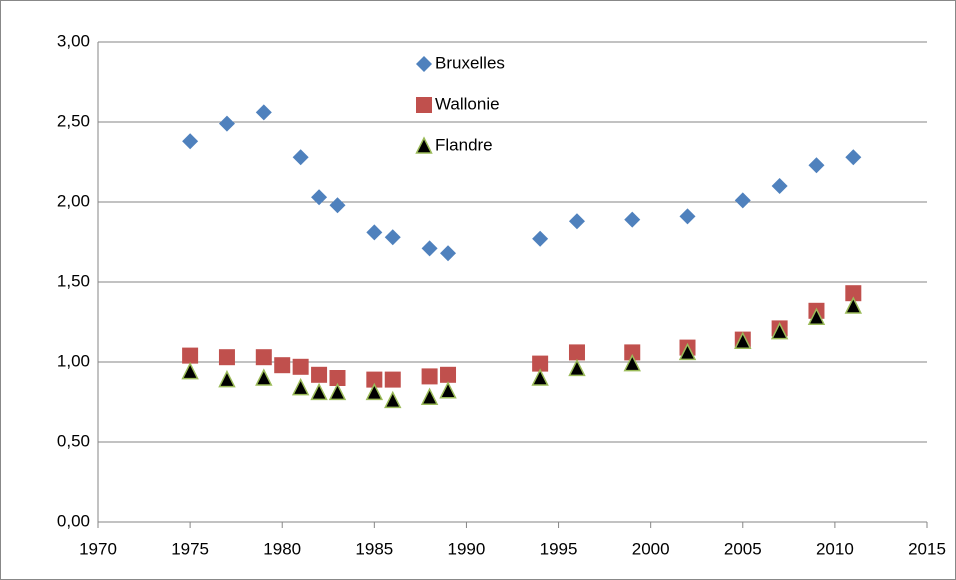  I want to click on x-tick-label: 1990, so click(467, 548).